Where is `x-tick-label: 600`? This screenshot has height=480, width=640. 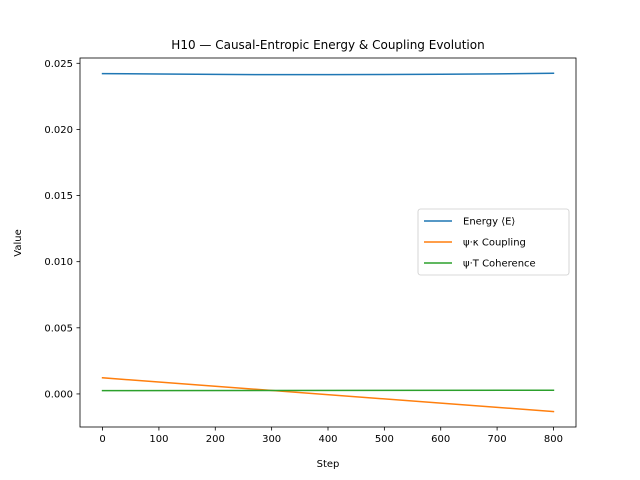
x-tick-label: 600 is located at coordinates (440, 439).